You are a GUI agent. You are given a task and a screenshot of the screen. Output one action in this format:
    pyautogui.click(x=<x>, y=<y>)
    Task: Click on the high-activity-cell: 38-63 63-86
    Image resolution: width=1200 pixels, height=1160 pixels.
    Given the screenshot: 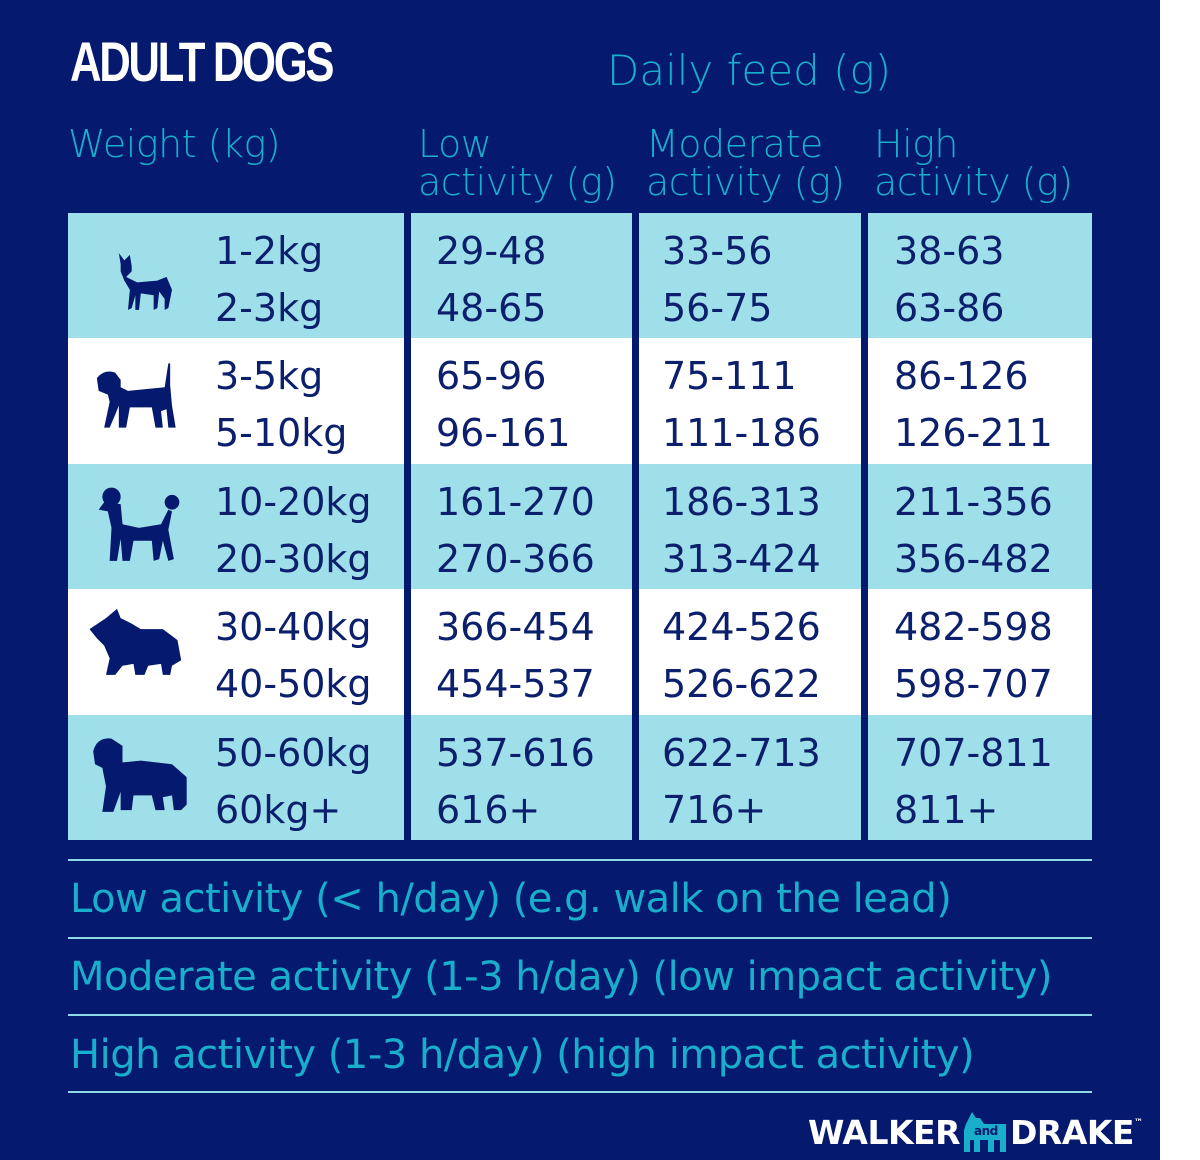 What is the action you would take?
    pyautogui.click(x=949, y=279)
    